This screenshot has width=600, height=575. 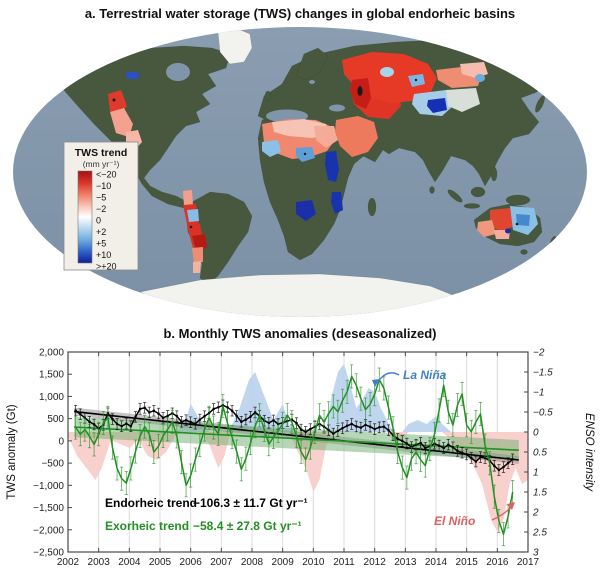 I want to click on land-new-guinea, so click(x=518, y=200).